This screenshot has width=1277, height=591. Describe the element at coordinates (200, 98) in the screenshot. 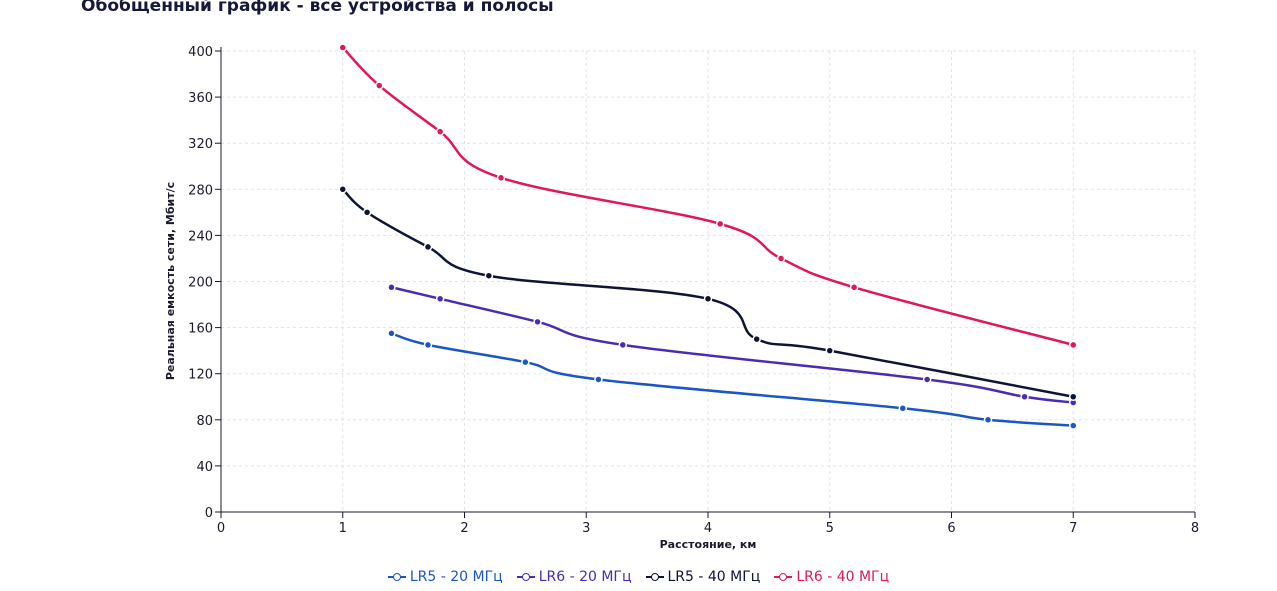

I see `y-tick-label: 360` at that location.